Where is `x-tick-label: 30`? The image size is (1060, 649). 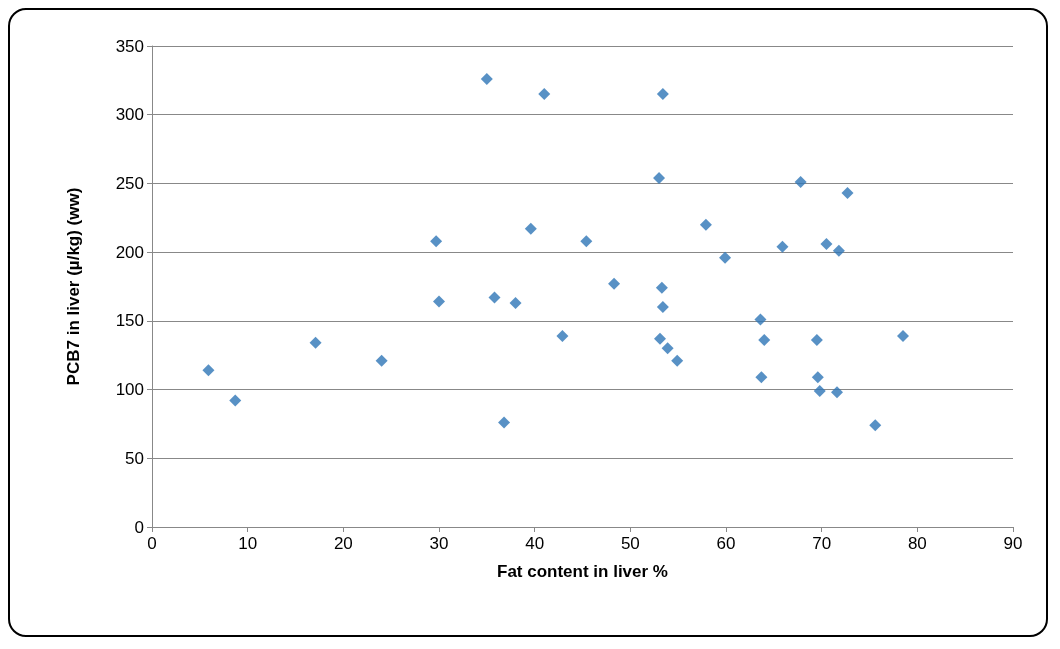
x-tick-label: 30 is located at coordinates (439, 543).